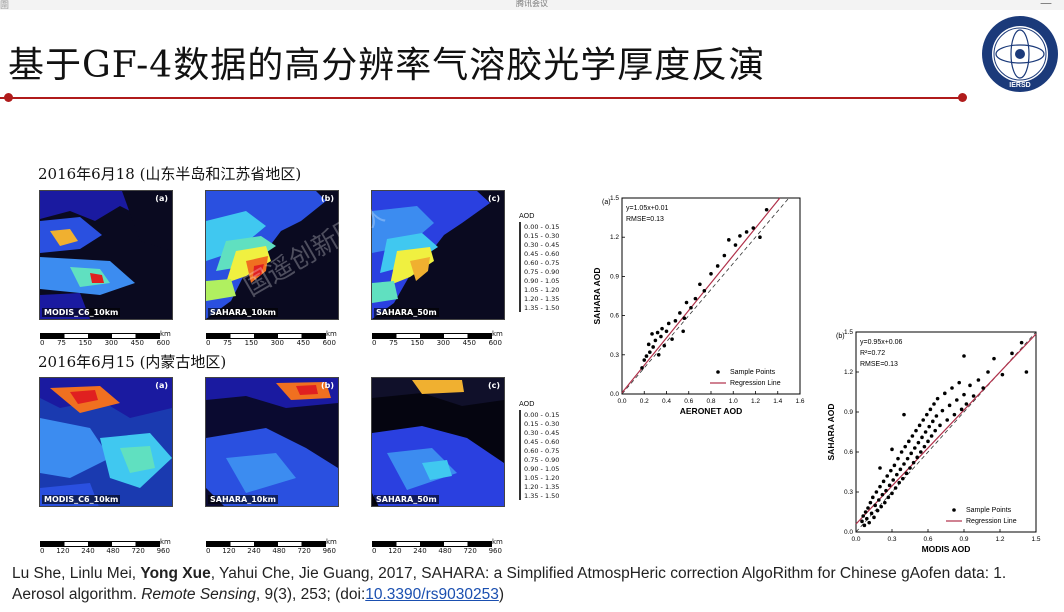 Image resolution: width=1064 pixels, height=612 pixels. What do you see at coordinates (848, 372) in the screenshot?
I see `y-tick-label: 1.2` at bounding box center [848, 372].